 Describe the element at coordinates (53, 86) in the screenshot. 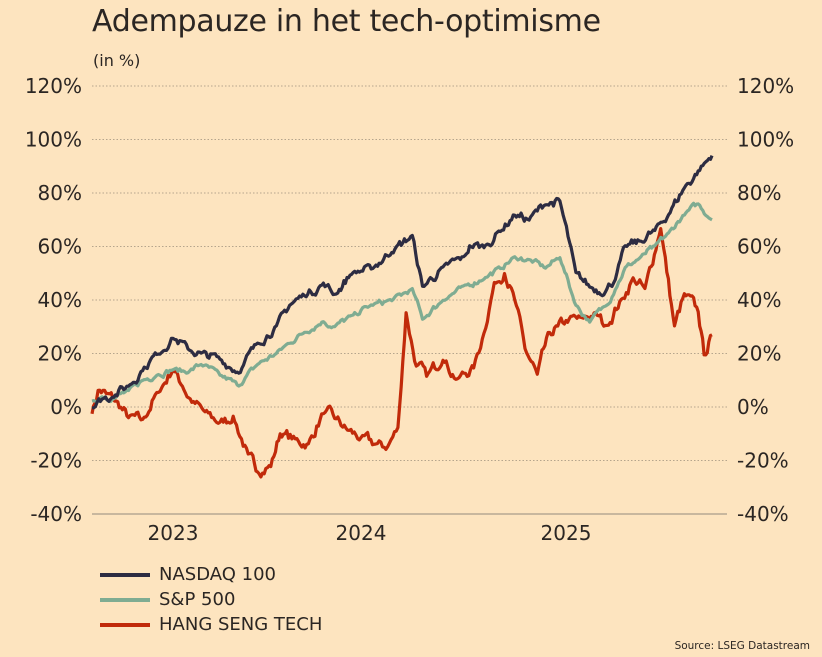

I see `y-tick-label-left: 120%` at that location.